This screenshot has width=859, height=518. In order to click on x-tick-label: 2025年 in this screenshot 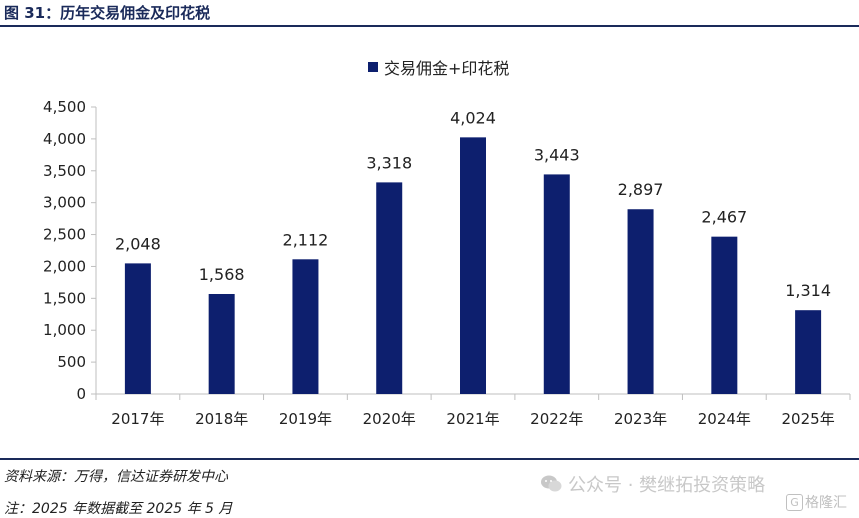, I will do `click(808, 419)`.